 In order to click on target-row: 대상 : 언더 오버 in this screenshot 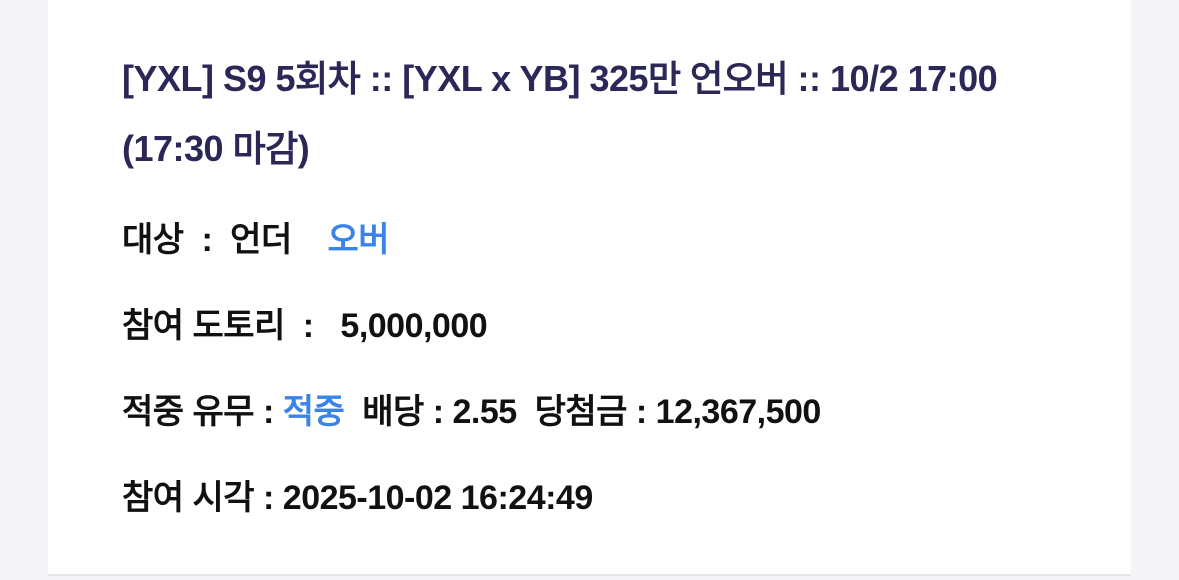, I will do `click(256, 236)`.